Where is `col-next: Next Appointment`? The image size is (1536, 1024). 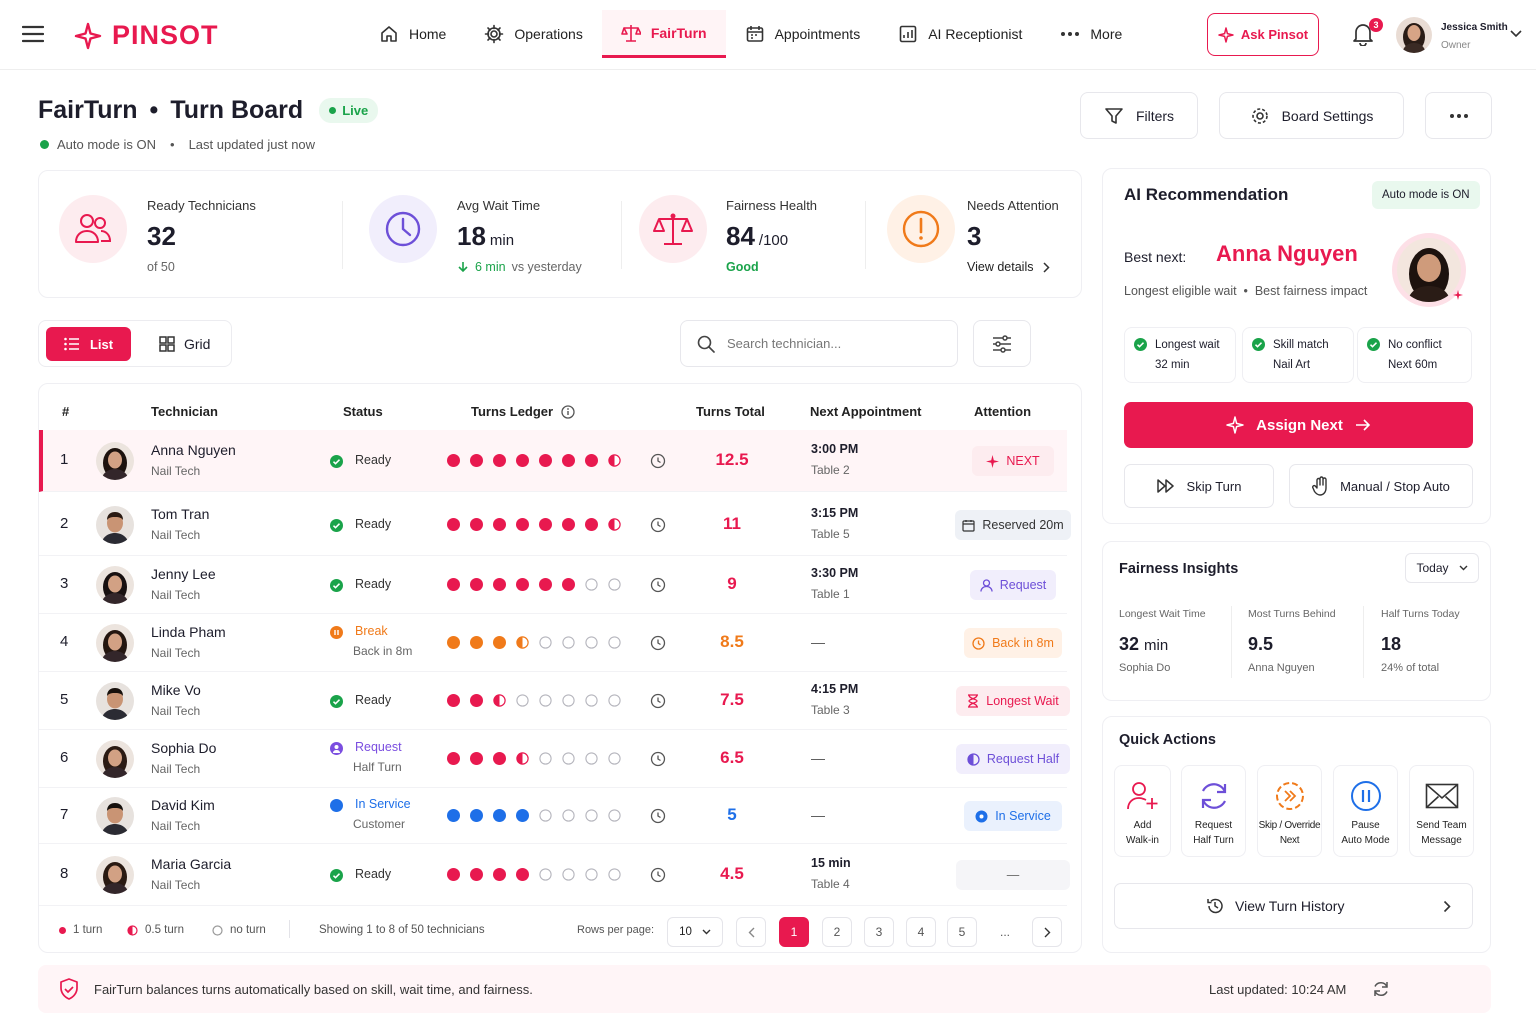 col-next: Next Appointment is located at coordinates (866, 411).